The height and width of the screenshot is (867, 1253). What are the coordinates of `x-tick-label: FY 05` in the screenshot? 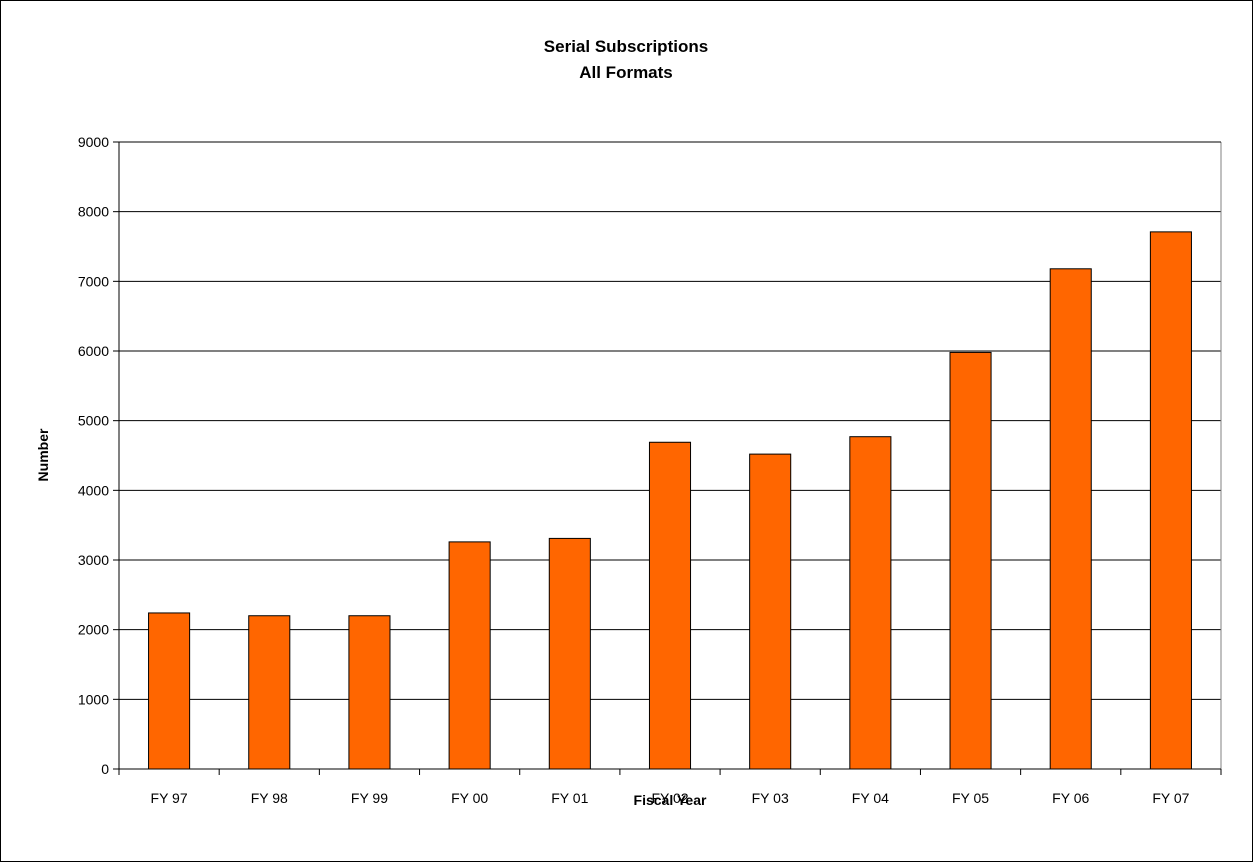 It's located at (970, 798).